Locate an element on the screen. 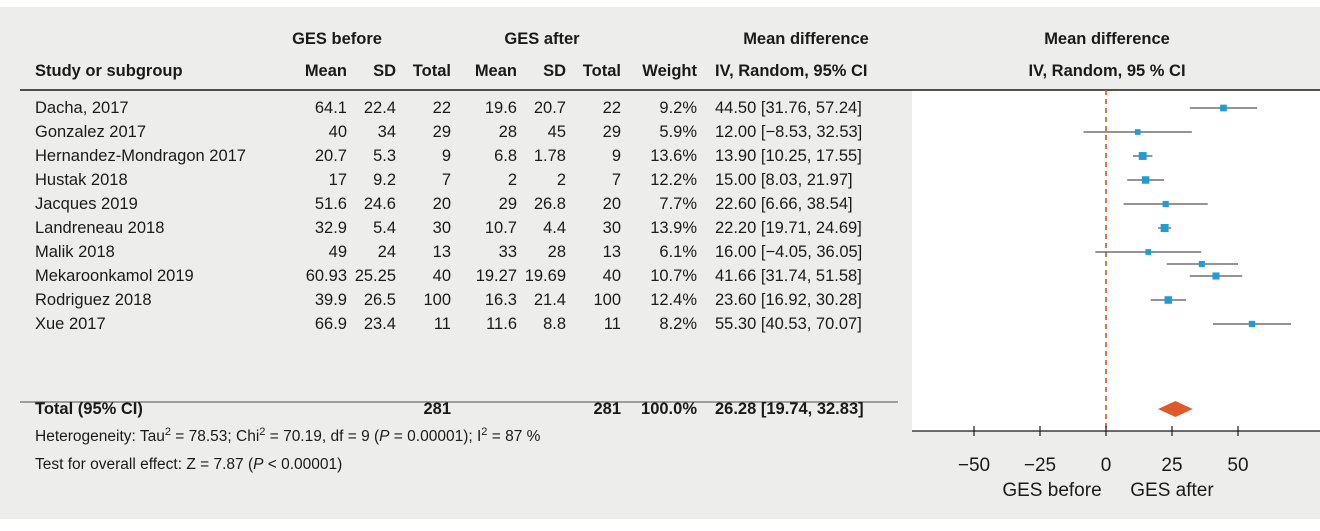 This screenshot has height=531, width=1320. total-label: Total (95% CI) is located at coordinates (89, 409).